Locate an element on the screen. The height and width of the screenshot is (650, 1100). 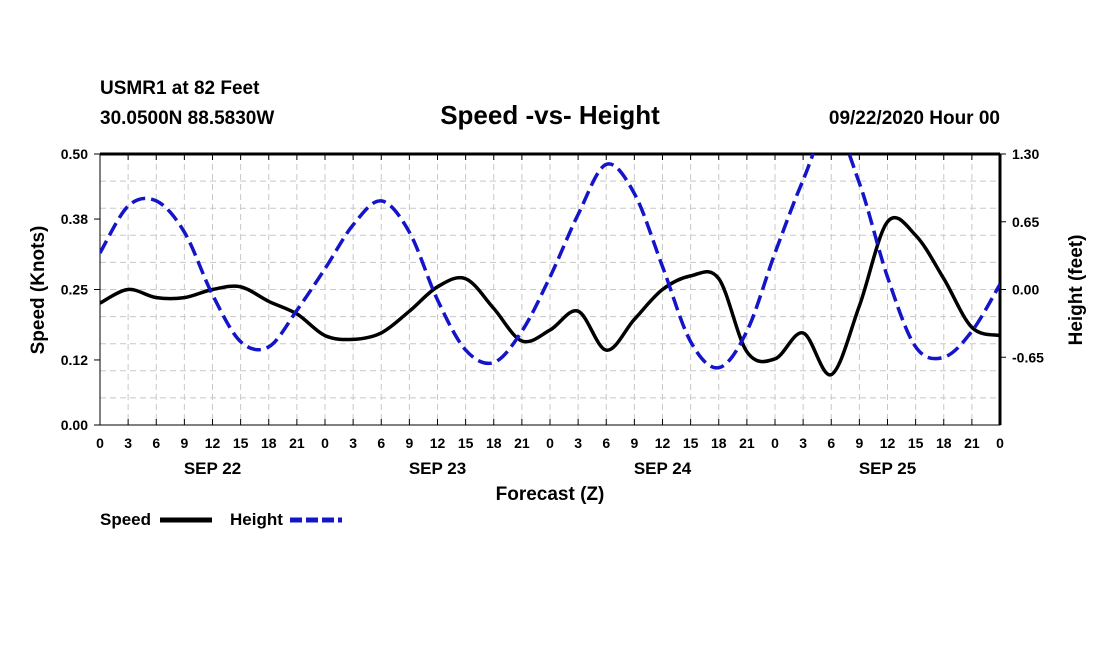
y-right-tick-label: 0.00 is located at coordinates (1025, 290).